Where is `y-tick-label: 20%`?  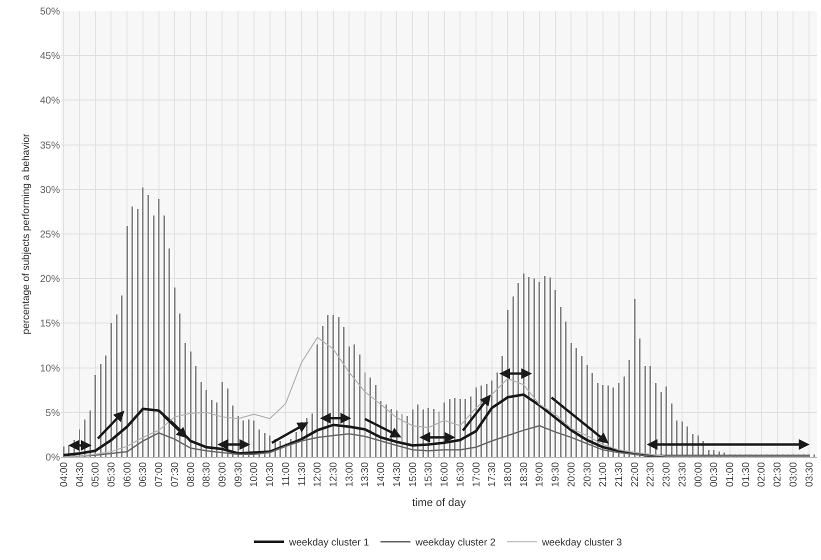 y-tick-label: 20% is located at coordinates (50, 280).